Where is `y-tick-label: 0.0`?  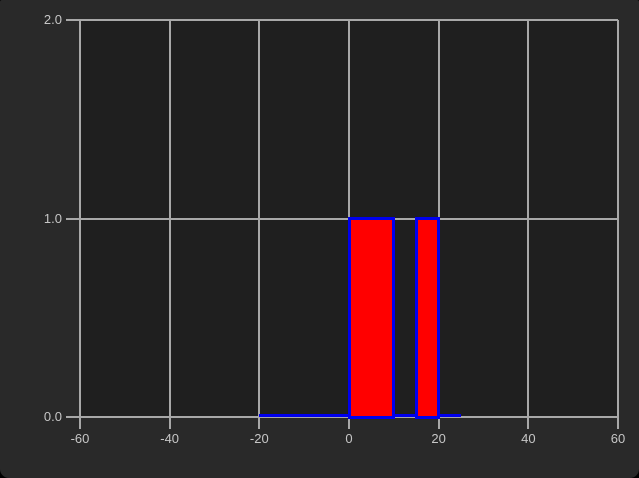 y-tick-label: 0.0 is located at coordinates (52, 416).